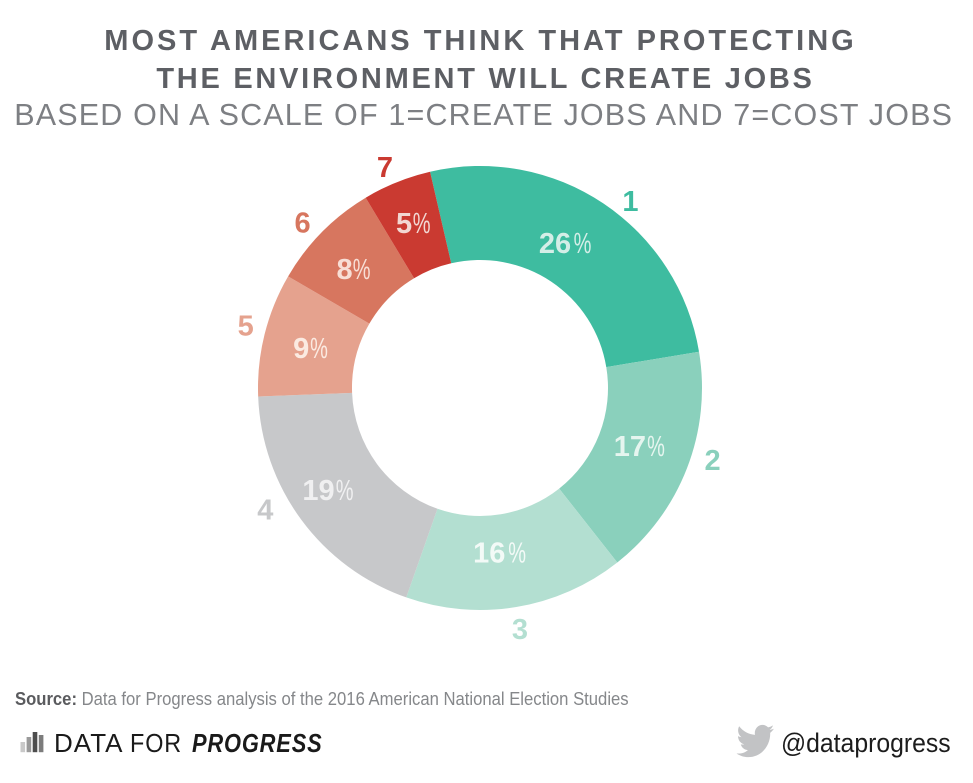 This screenshot has height=783, width=973. Describe the element at coordinates (489, 554) in the screenshot. I see `svg-text: 16` at that location.